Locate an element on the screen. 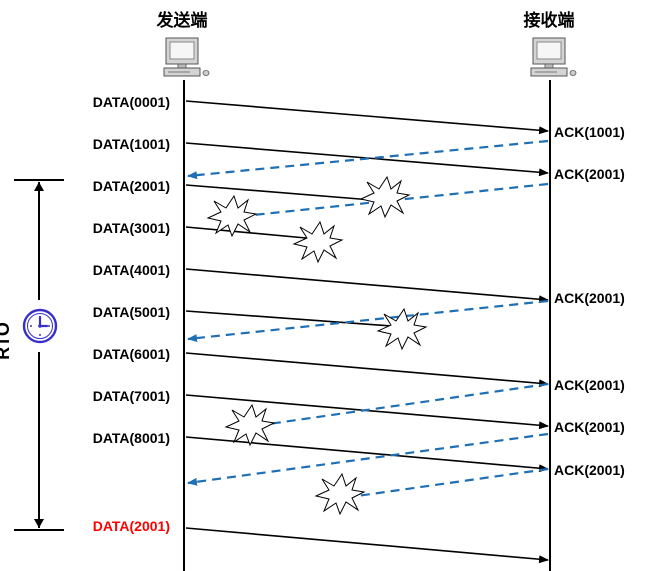 The width and height of the screenshot is (668, 571). clock-icon is located at coordinates (40, 326).